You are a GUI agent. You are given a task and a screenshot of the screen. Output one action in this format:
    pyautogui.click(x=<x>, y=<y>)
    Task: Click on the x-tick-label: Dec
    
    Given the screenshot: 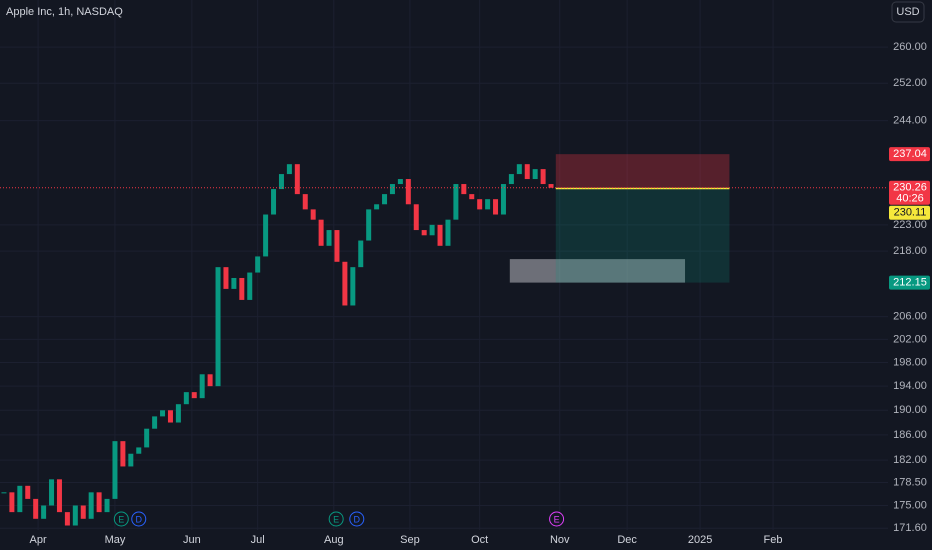 What is the action you would take?
    pyautogui.click(x=627, y=540)
    